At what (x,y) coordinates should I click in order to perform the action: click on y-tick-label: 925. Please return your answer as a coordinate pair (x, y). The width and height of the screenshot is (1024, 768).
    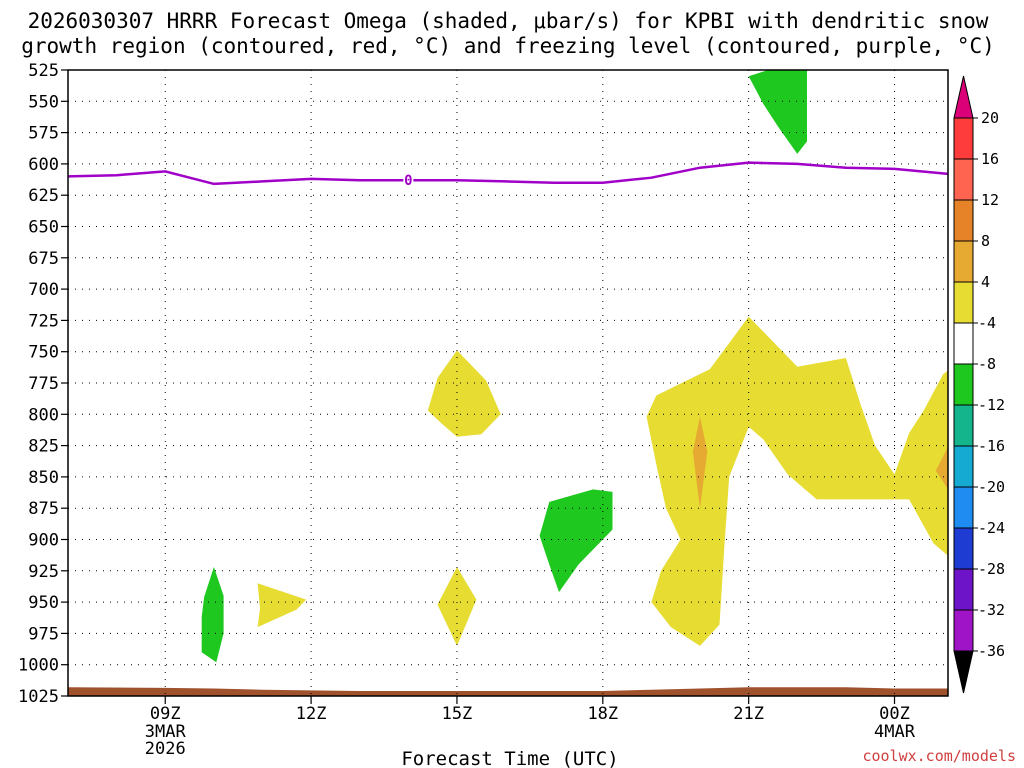
    Looking at the image, I should click on (43, 572).